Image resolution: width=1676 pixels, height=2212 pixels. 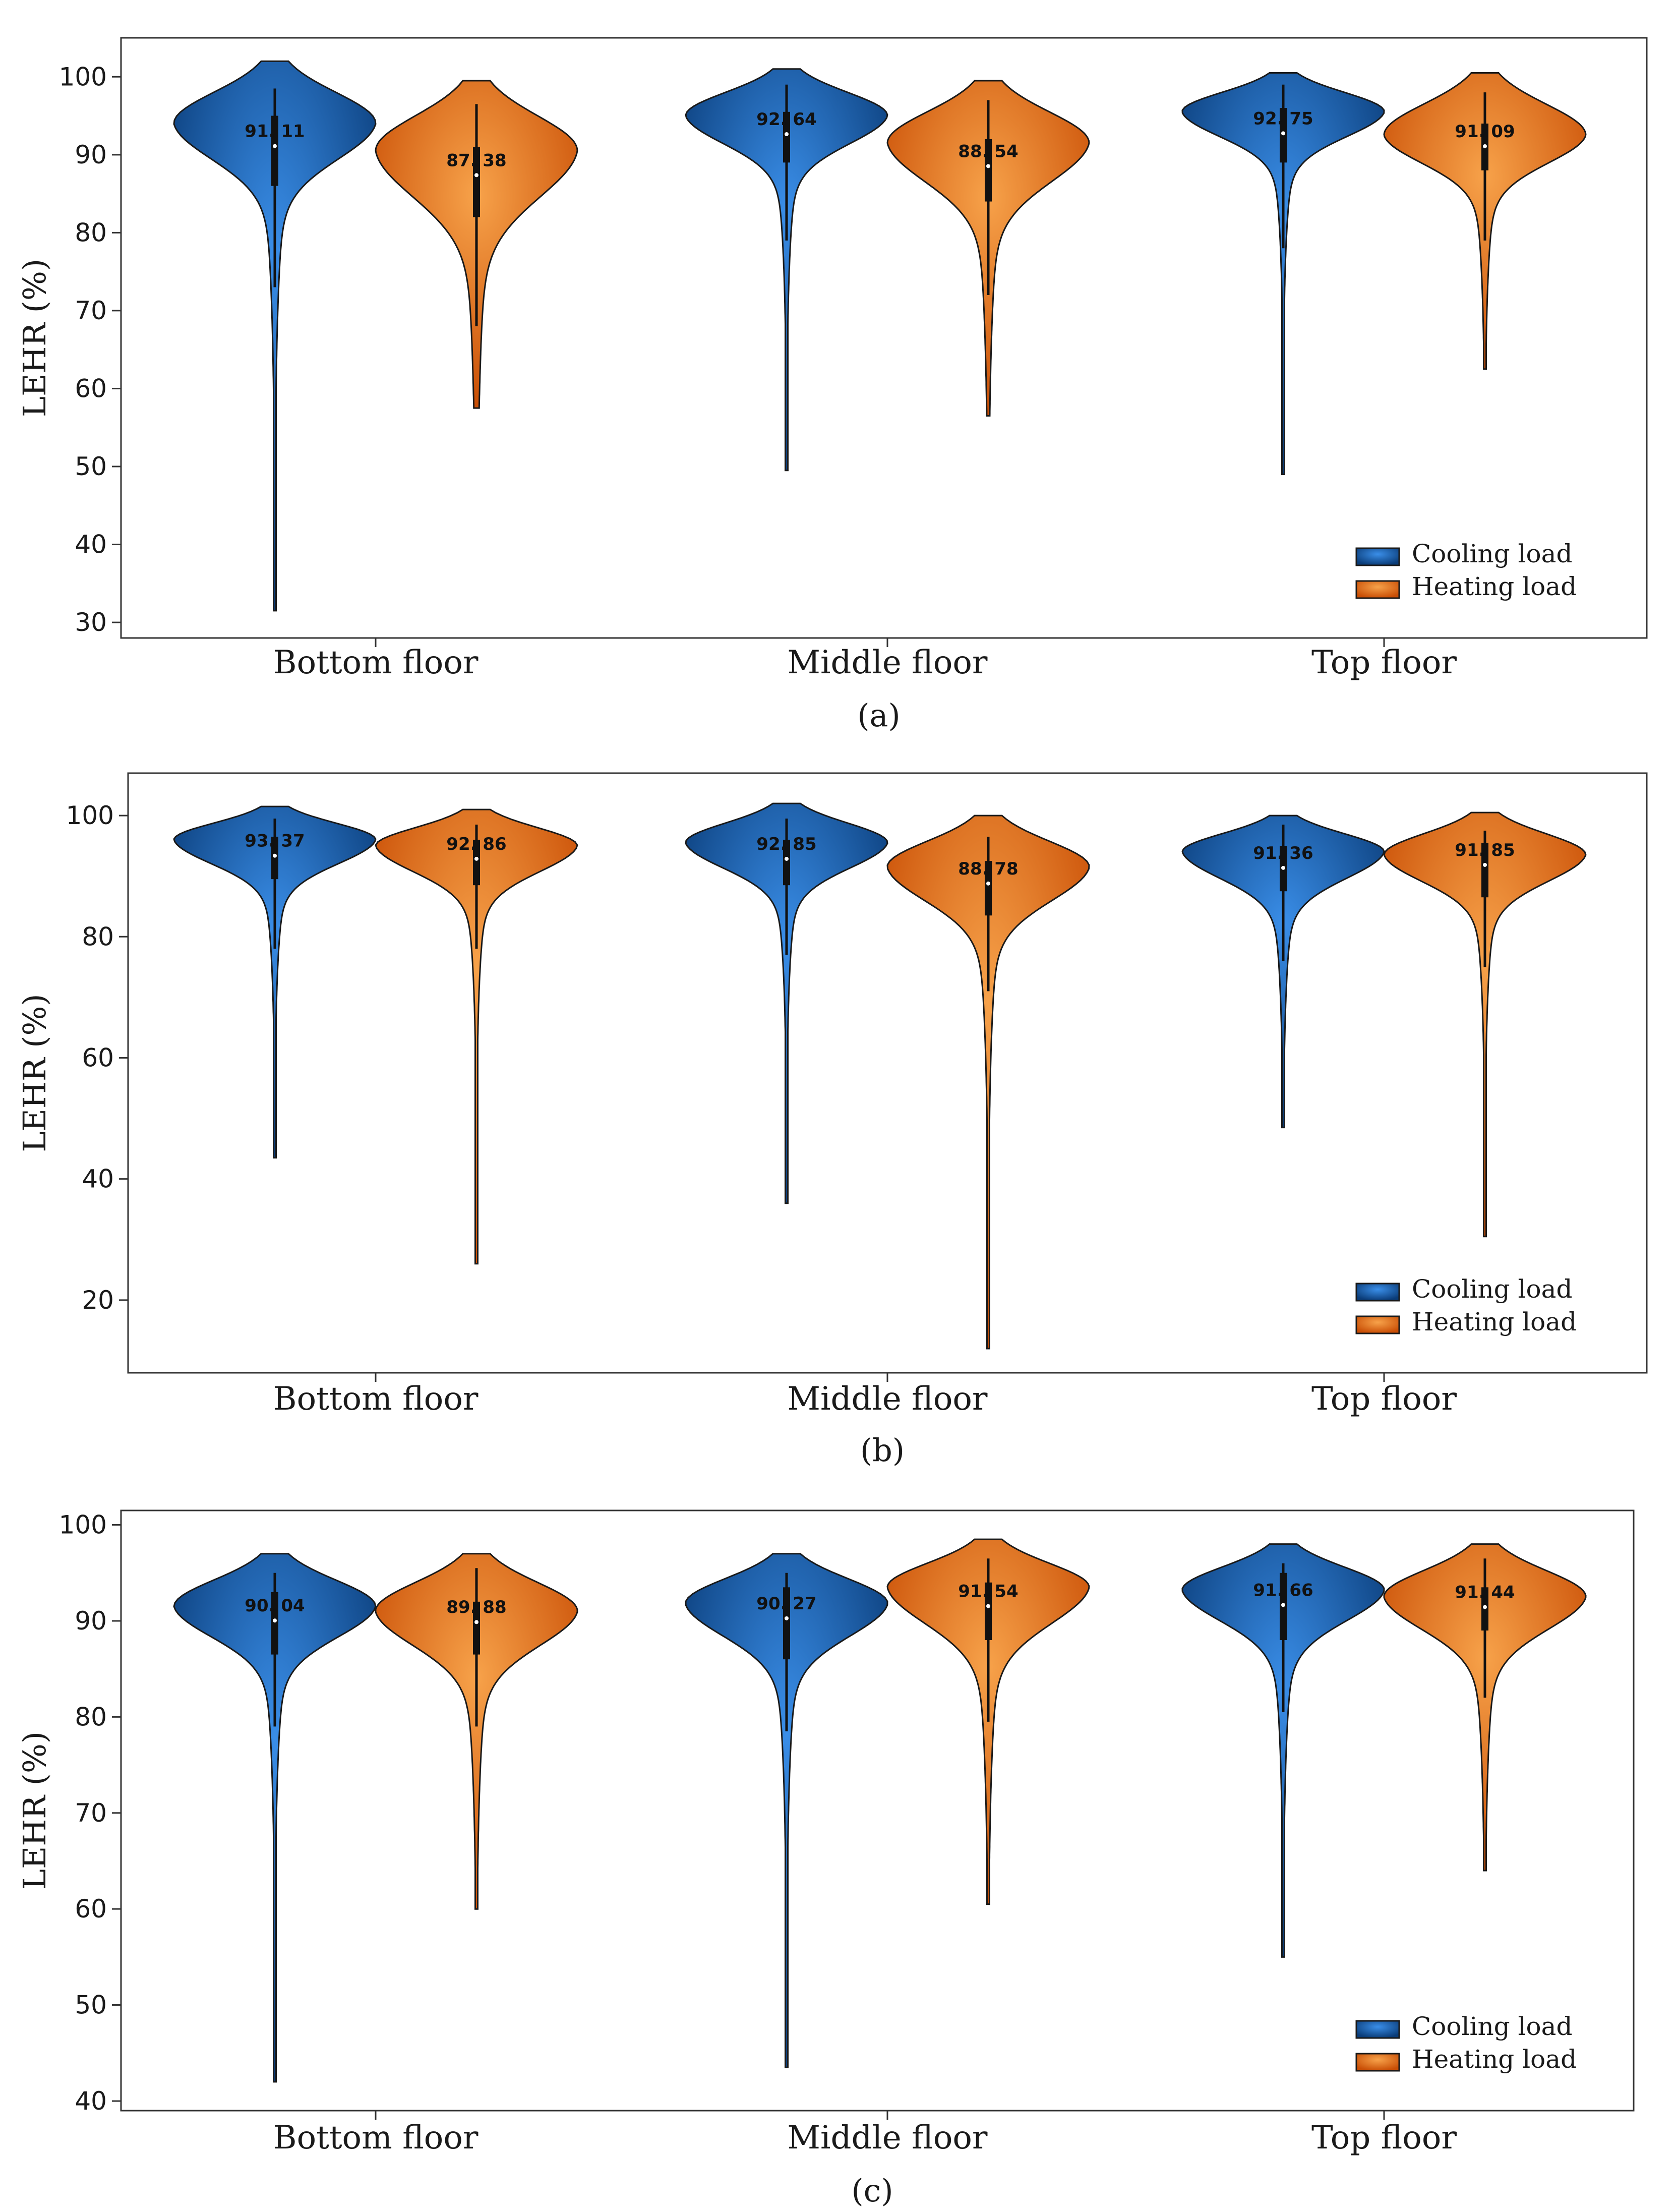 I want to click on median-label: 90. 04, so click(x=275, y=1606).